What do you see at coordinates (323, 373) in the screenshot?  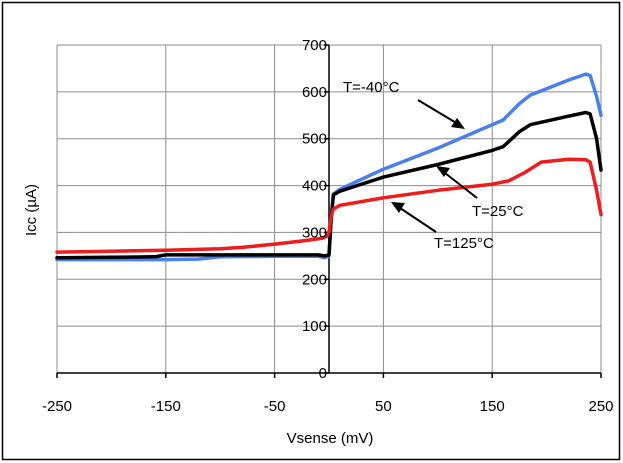 I see `y-tick-label: 0` at bounding box center [323, 373].